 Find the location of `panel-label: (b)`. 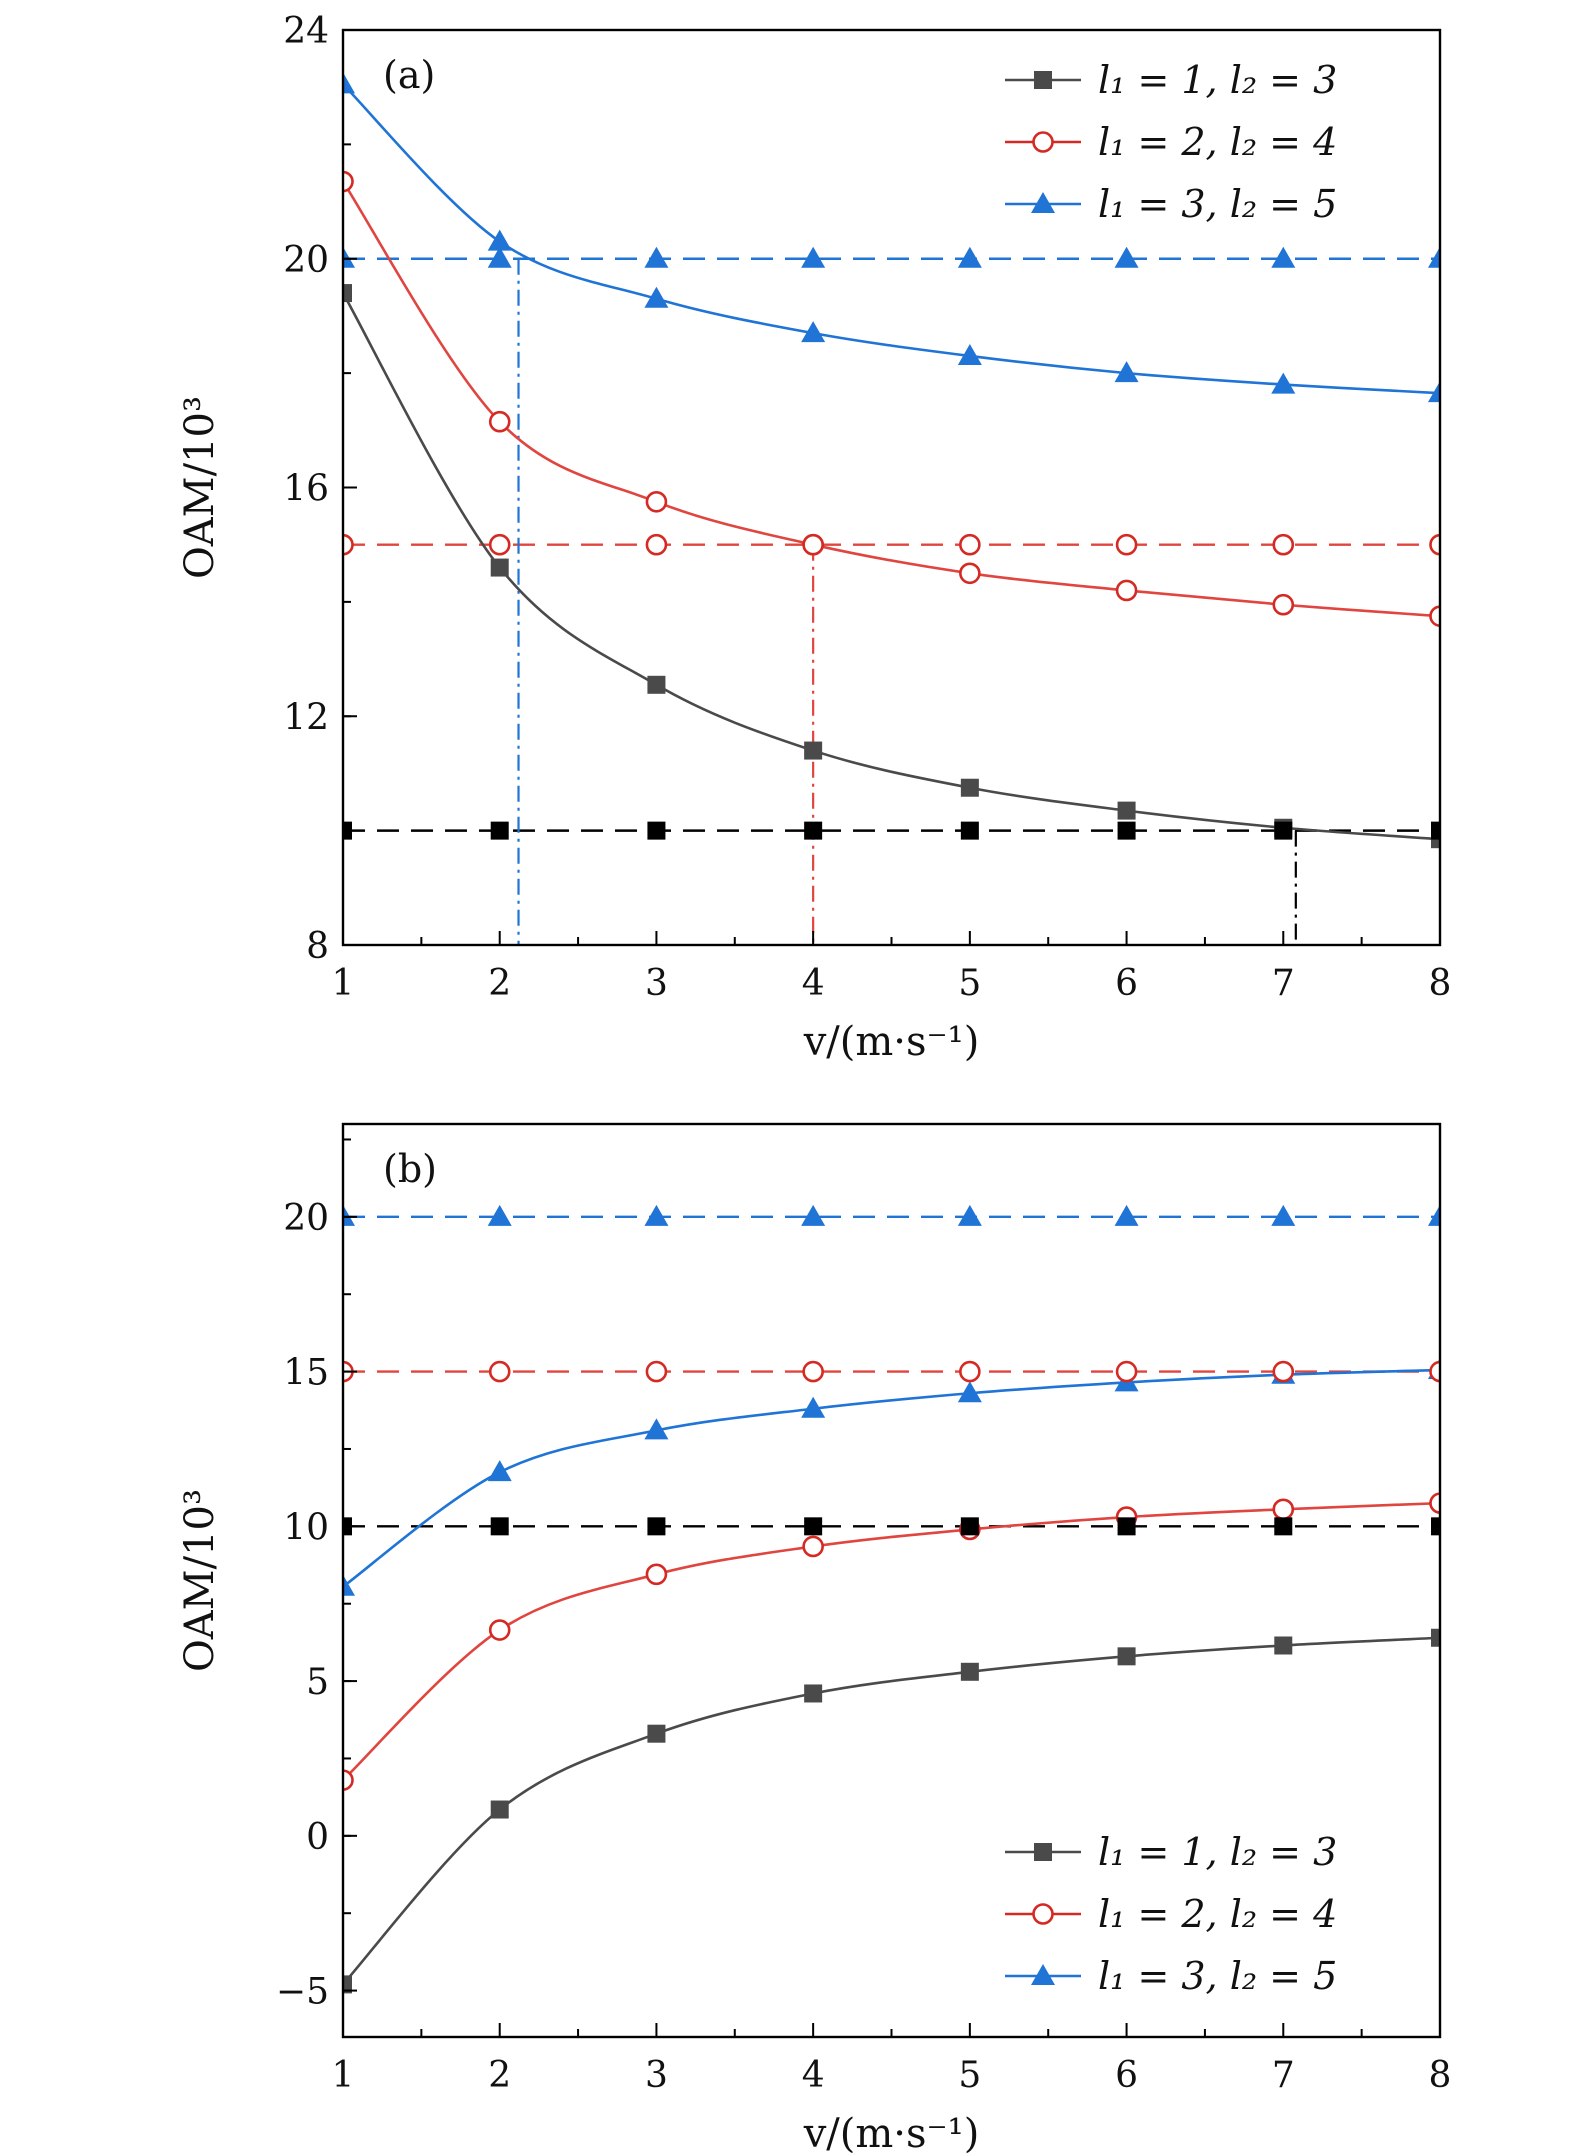

panel-label: (b) is located at coordinates (410, 1169).